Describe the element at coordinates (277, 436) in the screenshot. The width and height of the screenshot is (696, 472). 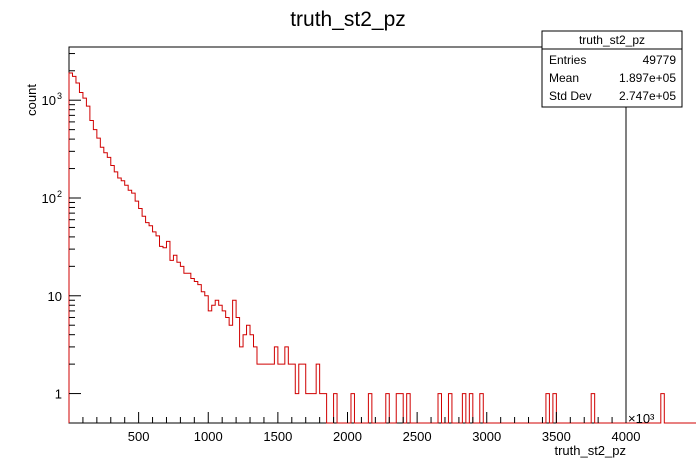
I see `x-tick-label: 1500` at that location.